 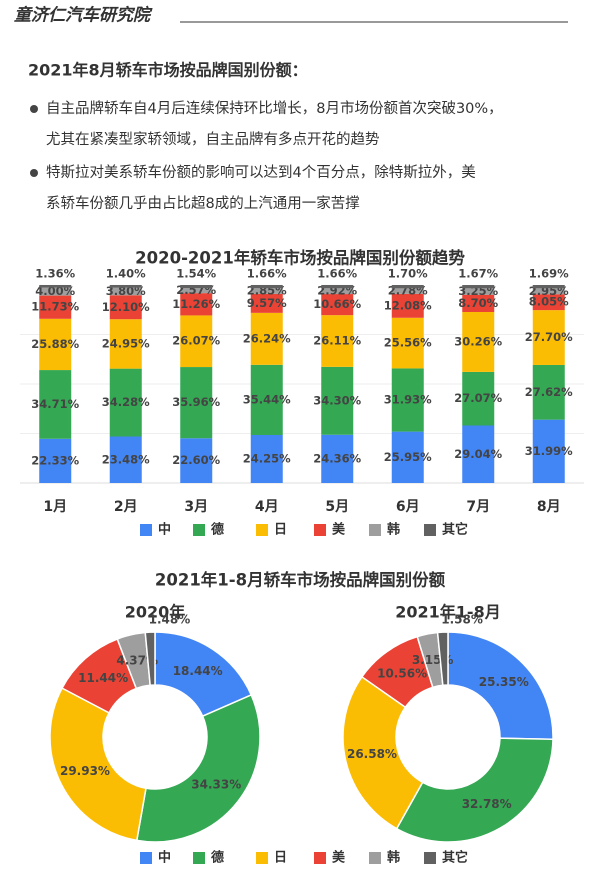 What do you see at coordinates (455, 858) in the screenshot?
I see `legend-label: 其它` at bounding box center [455, 858].